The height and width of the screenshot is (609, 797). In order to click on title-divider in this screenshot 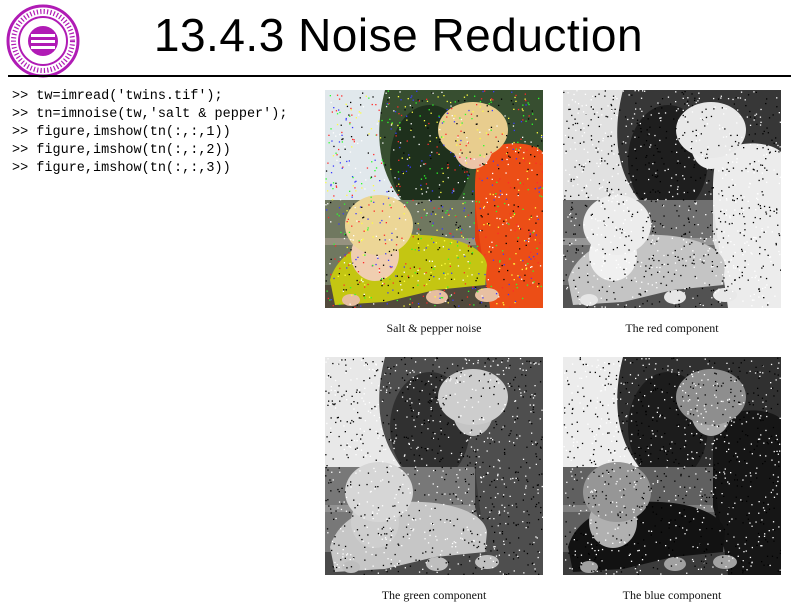, I will do `click(399, 76)`.